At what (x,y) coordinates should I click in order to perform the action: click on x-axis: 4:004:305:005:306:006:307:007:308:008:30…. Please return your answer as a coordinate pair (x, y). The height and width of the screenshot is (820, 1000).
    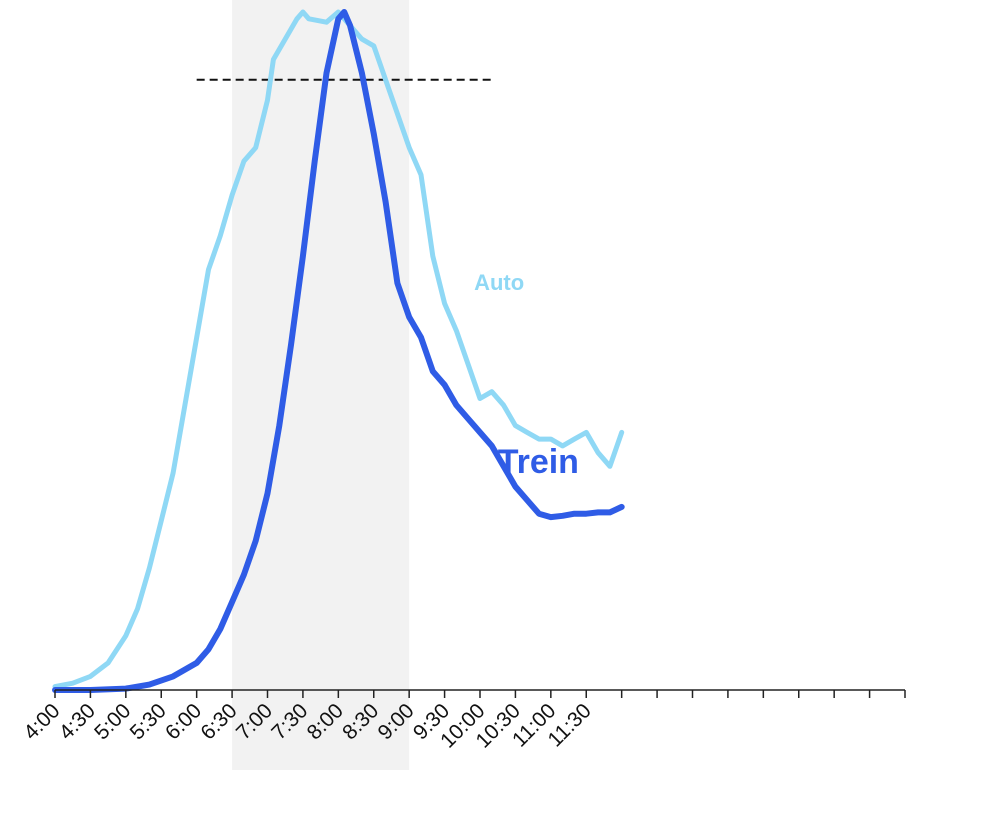
    Looking at the image, I should click on (462, 721).